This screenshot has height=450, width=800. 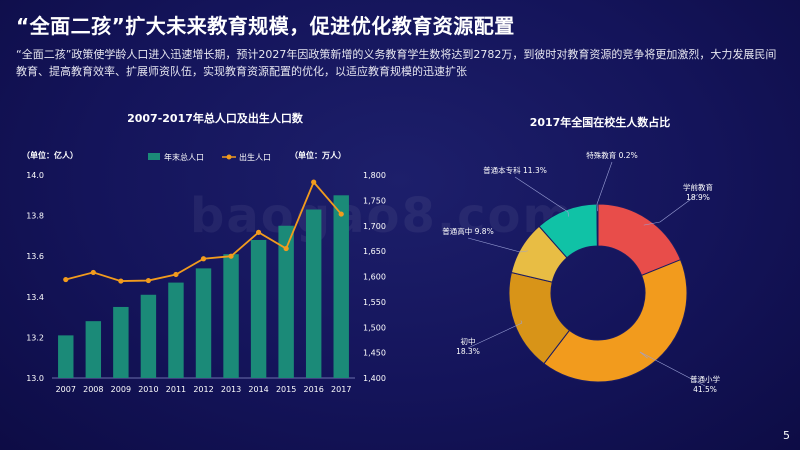 I want to click on x-tick-label: 2016, so click(x=314, y=389).